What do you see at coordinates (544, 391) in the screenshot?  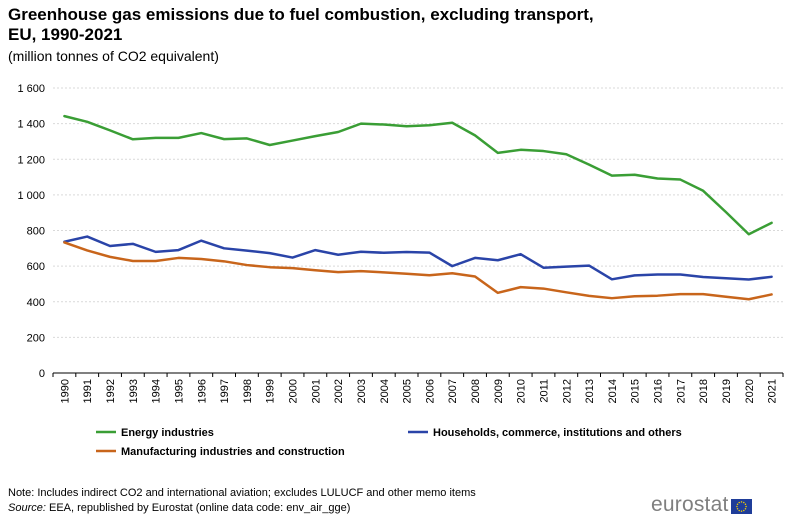 I see `x-tick-label: 2011` at bounding box center [544, 391].